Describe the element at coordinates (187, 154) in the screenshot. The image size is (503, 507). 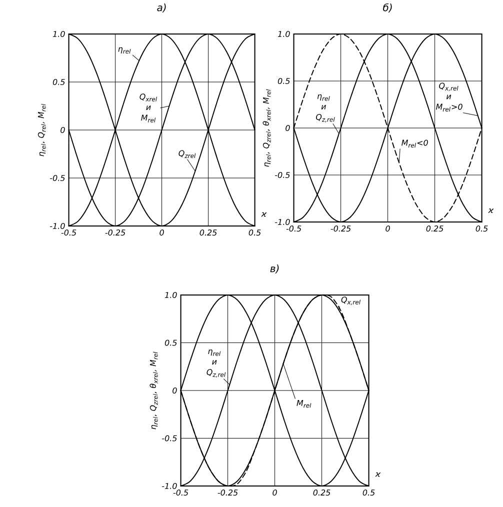
I see `annotation: Q$_{zrel}$` at that location.